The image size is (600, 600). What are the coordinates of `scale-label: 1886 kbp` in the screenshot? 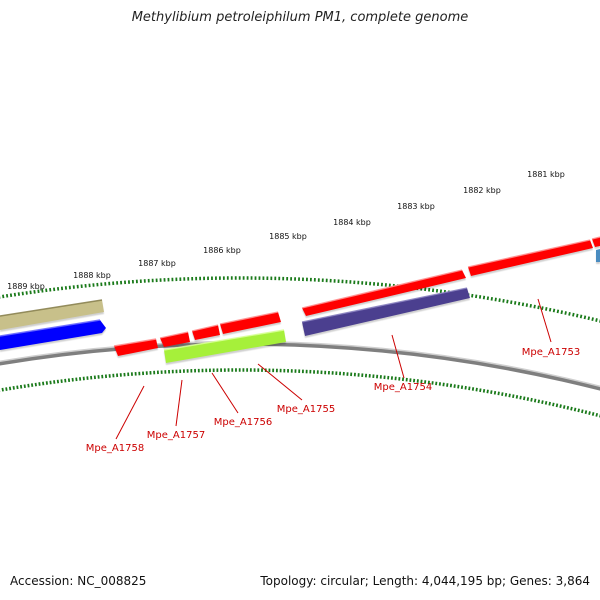 It's located at (222, 250).